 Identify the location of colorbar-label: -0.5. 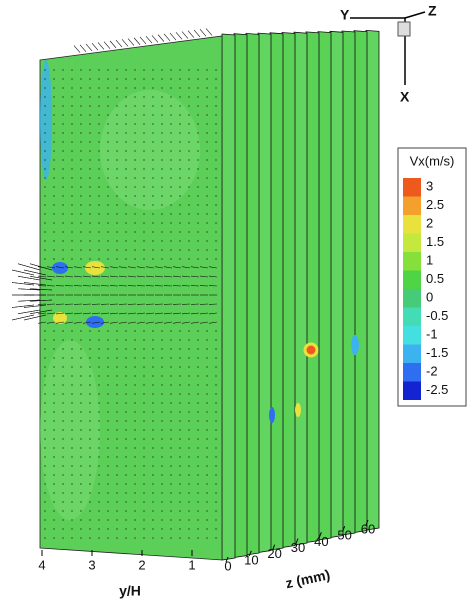
(437, 315).